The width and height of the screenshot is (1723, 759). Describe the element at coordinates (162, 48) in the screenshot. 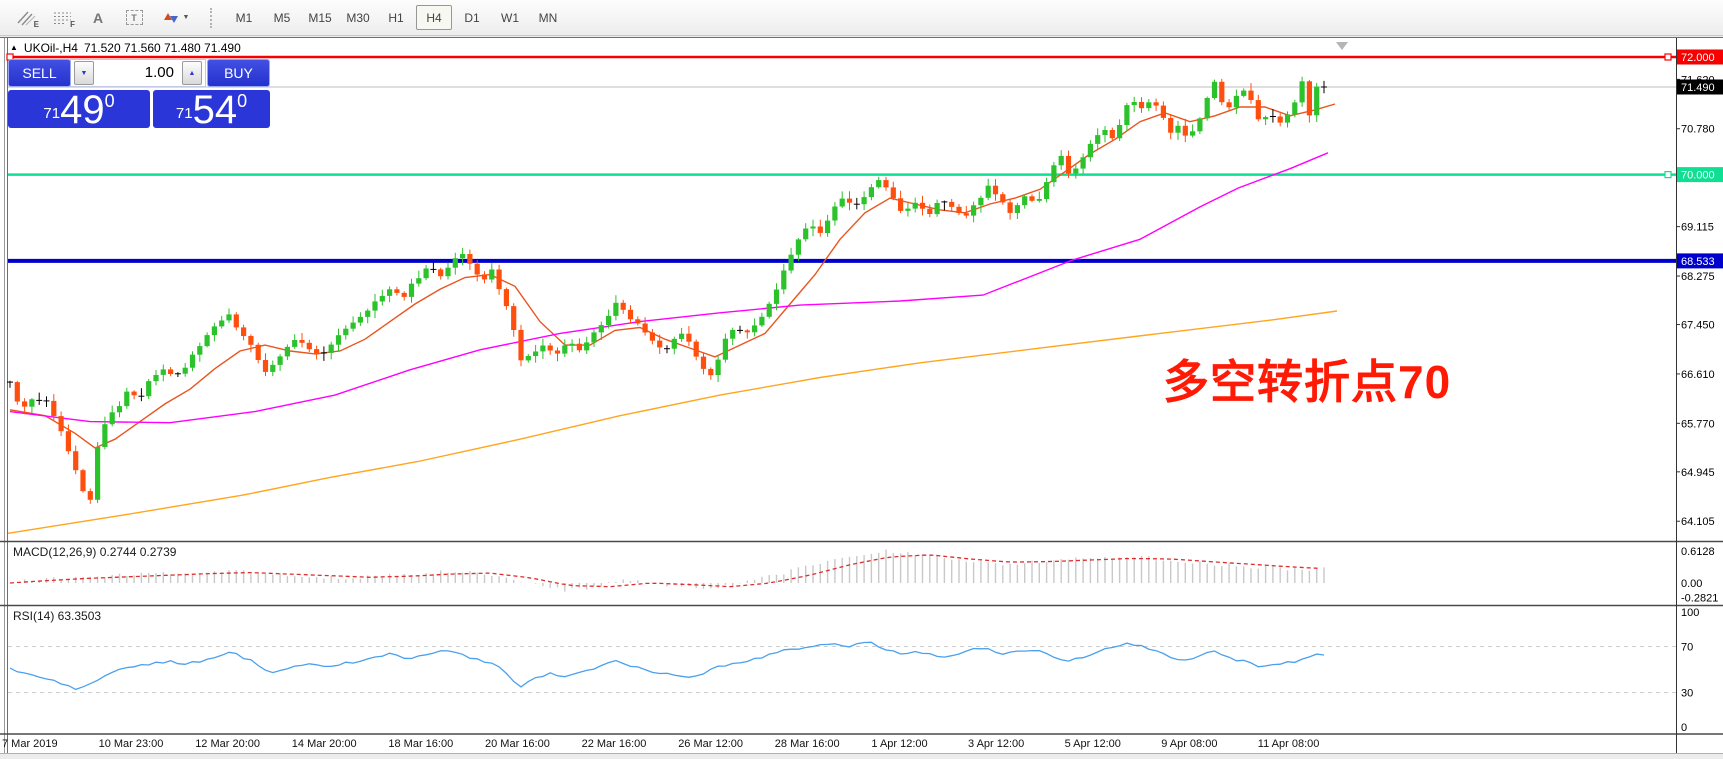

I see `ohlc-values: 71.520 71.560 71.480 71.490` at that location.